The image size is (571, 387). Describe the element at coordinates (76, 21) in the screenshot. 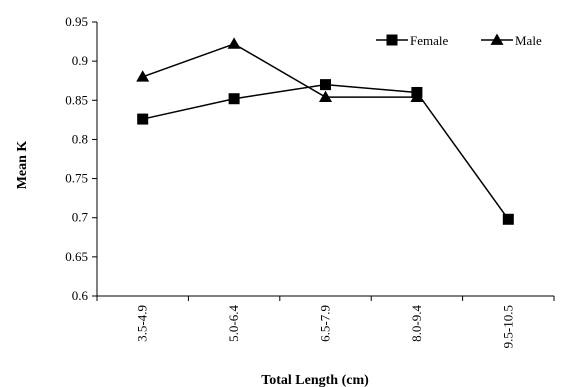

I see `y-tick-label: 0.95` at that location.